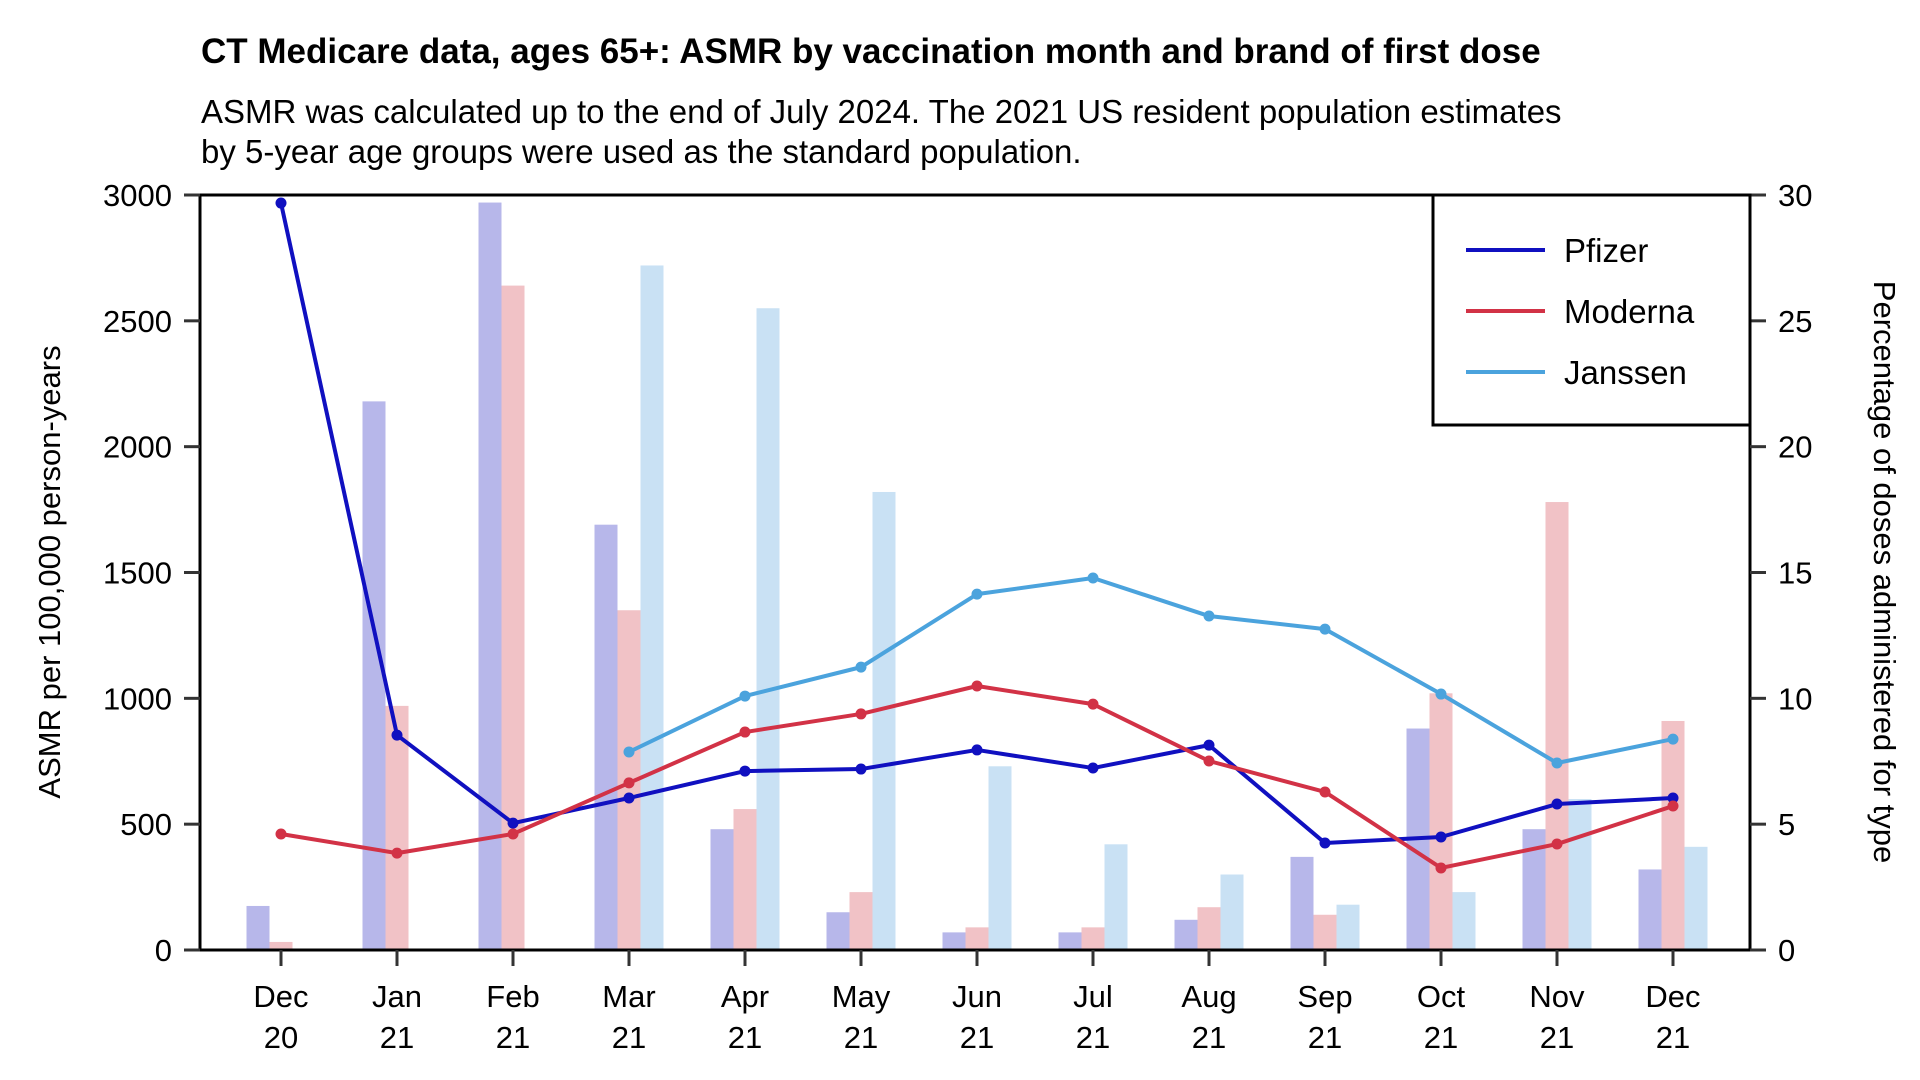  What do you see at coordinates (1441, 996) in the screenshot?
I see `x-tick-label-month: Oct` at bounding box center [1441, 996].